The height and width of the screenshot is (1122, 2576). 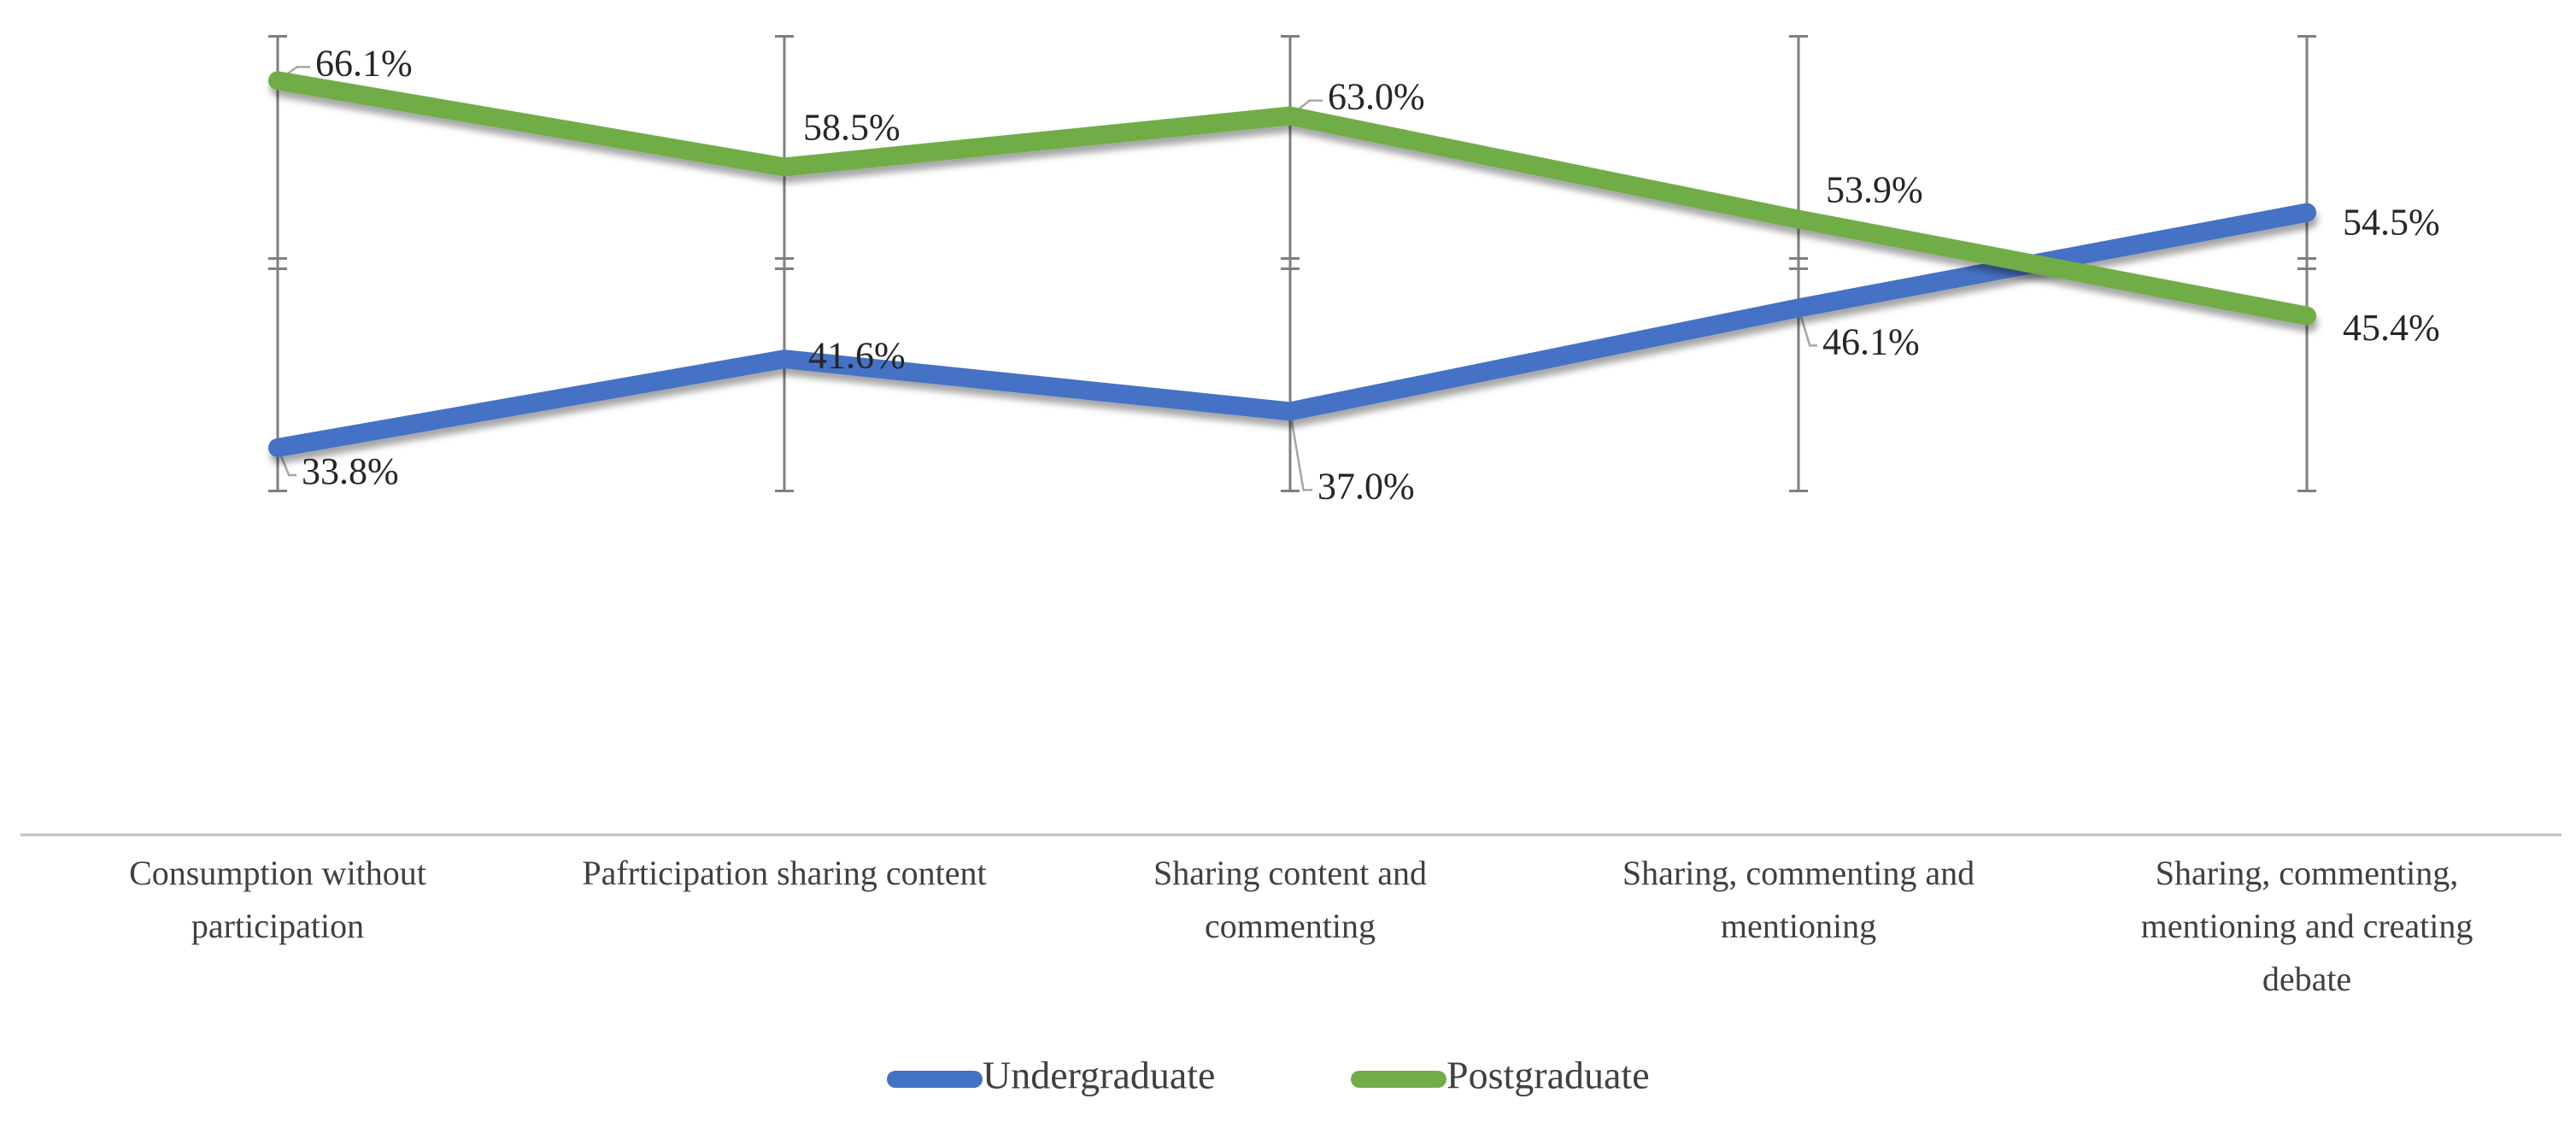 What do you see at coordinates (350, 471) in the screenshot?
I see `data-label-undergraduate: 33.8%` at bounding box center [350, 471].